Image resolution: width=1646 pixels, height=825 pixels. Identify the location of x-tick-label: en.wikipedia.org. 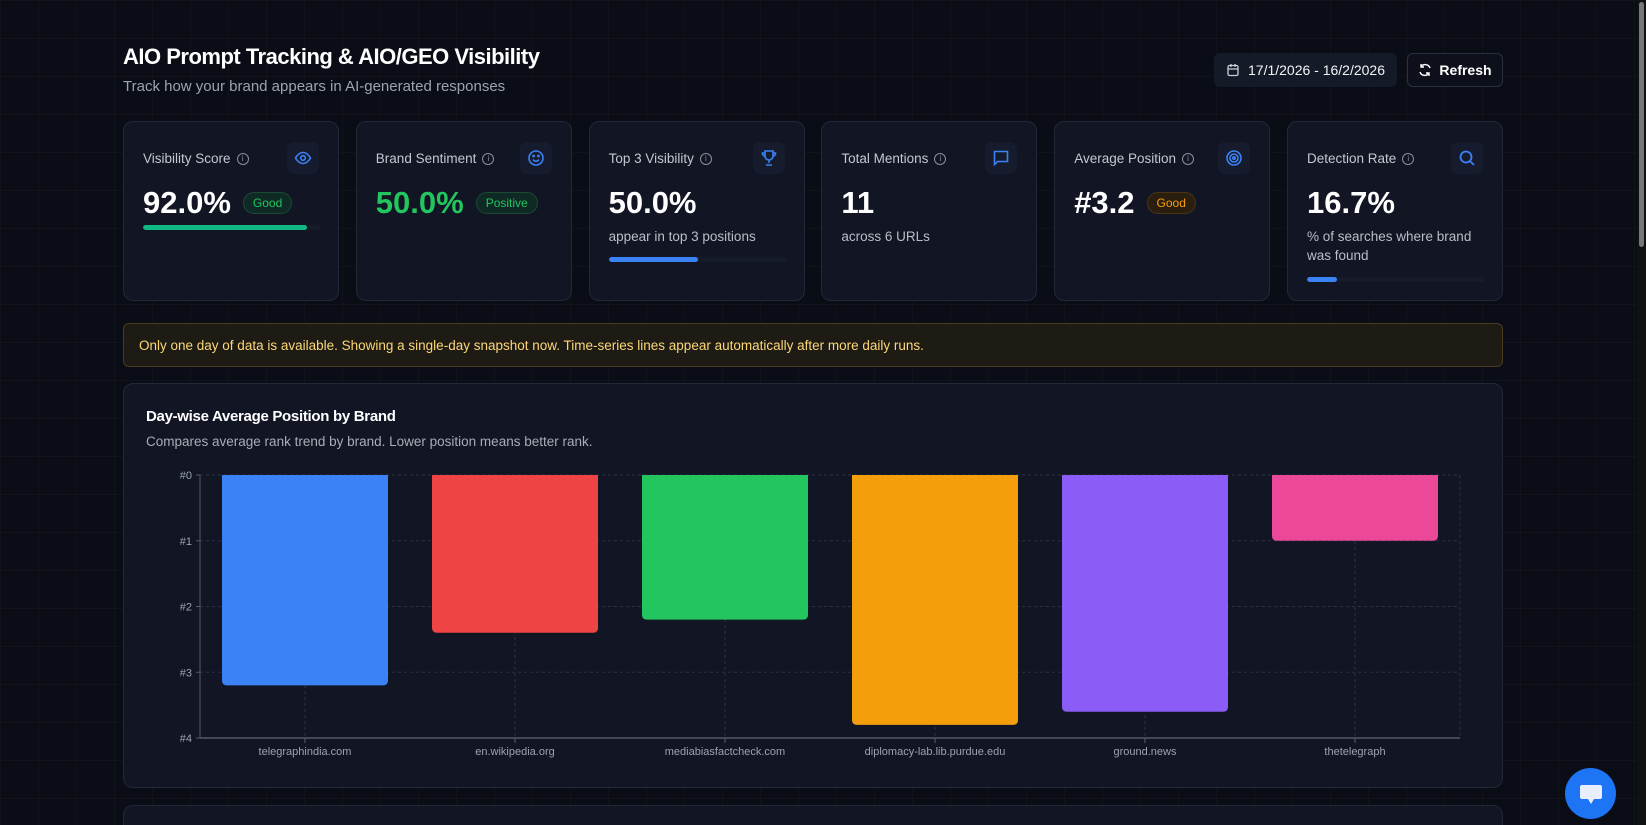
(515, 752).